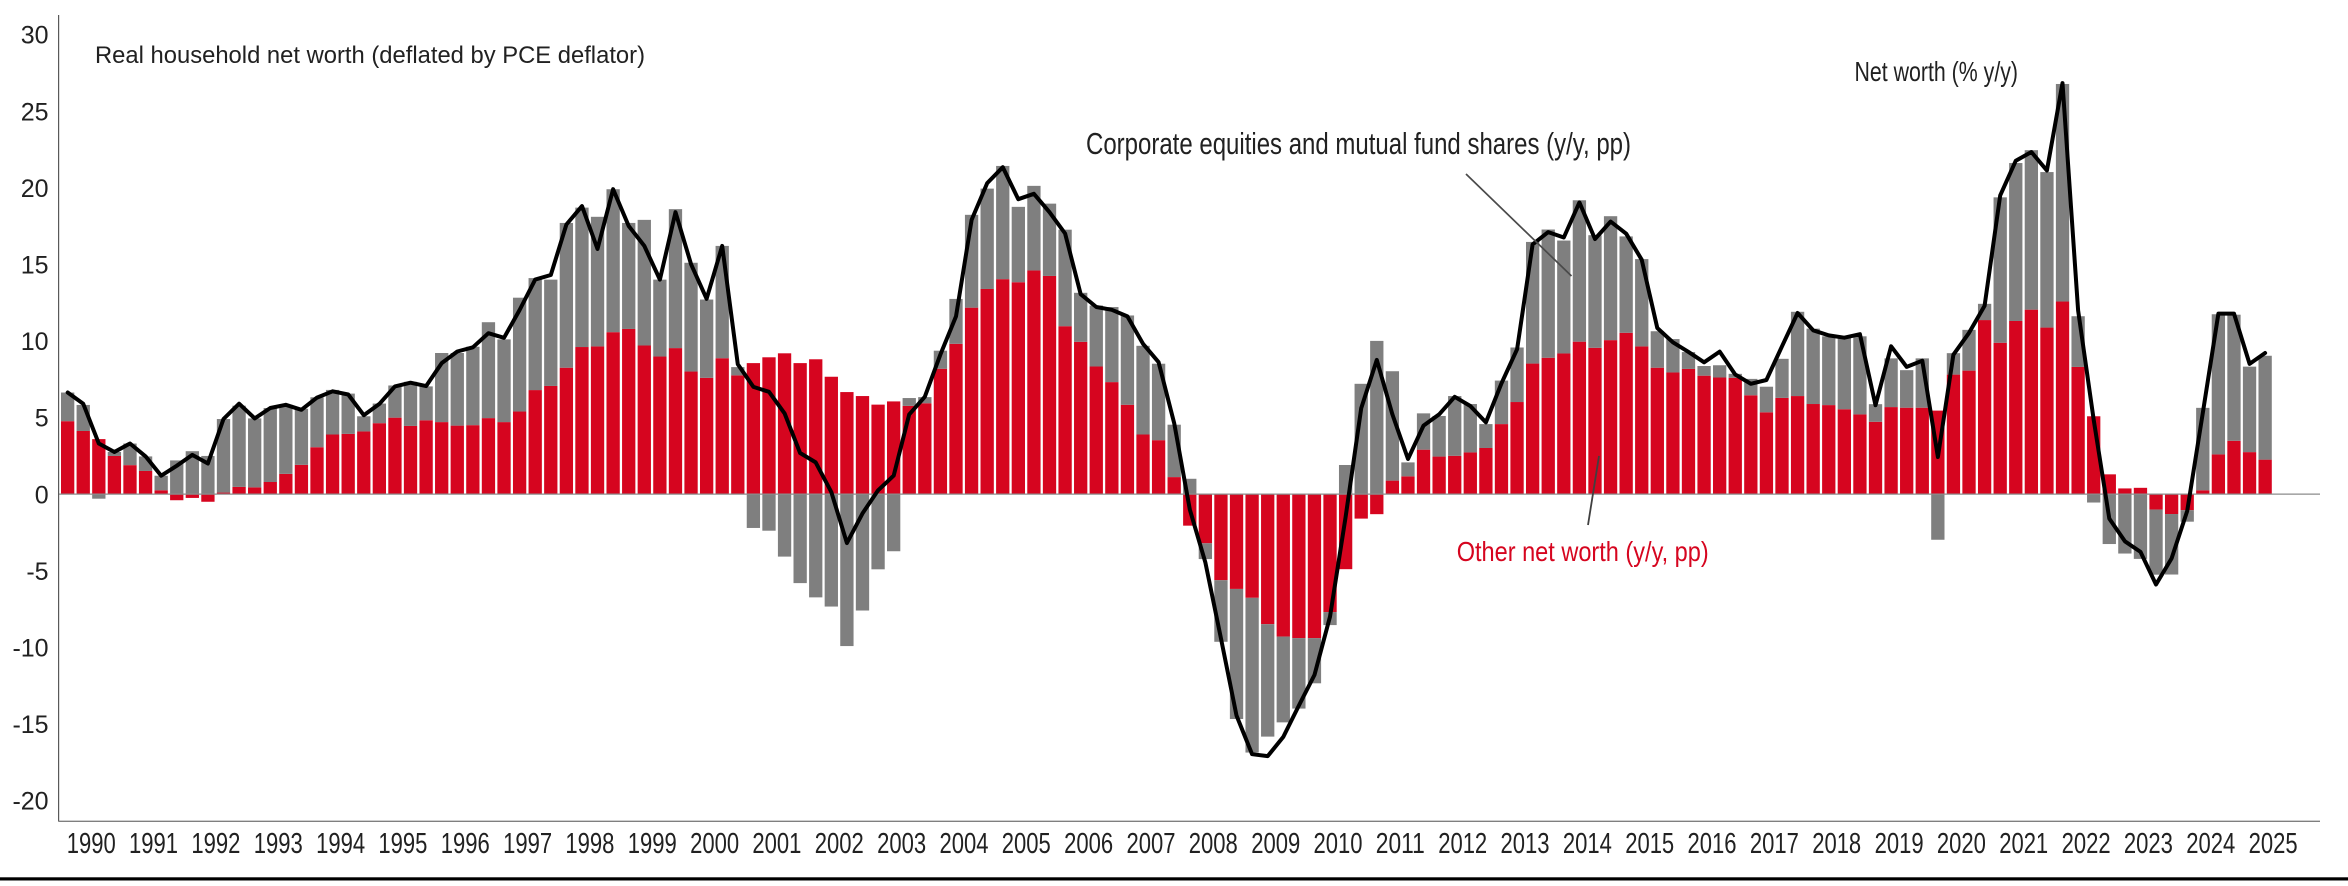 The image size is (2348, 886). Describe the element at coordinates (1774, 844) in the screenshot. I see `svg-text: 2017` at that location.